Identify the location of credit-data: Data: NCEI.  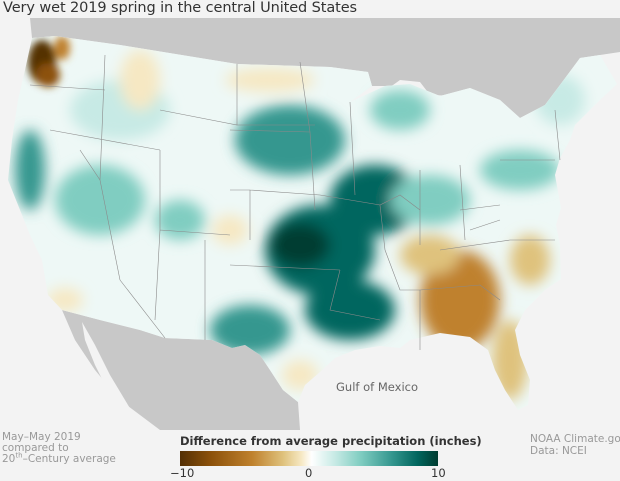
(558, 451).